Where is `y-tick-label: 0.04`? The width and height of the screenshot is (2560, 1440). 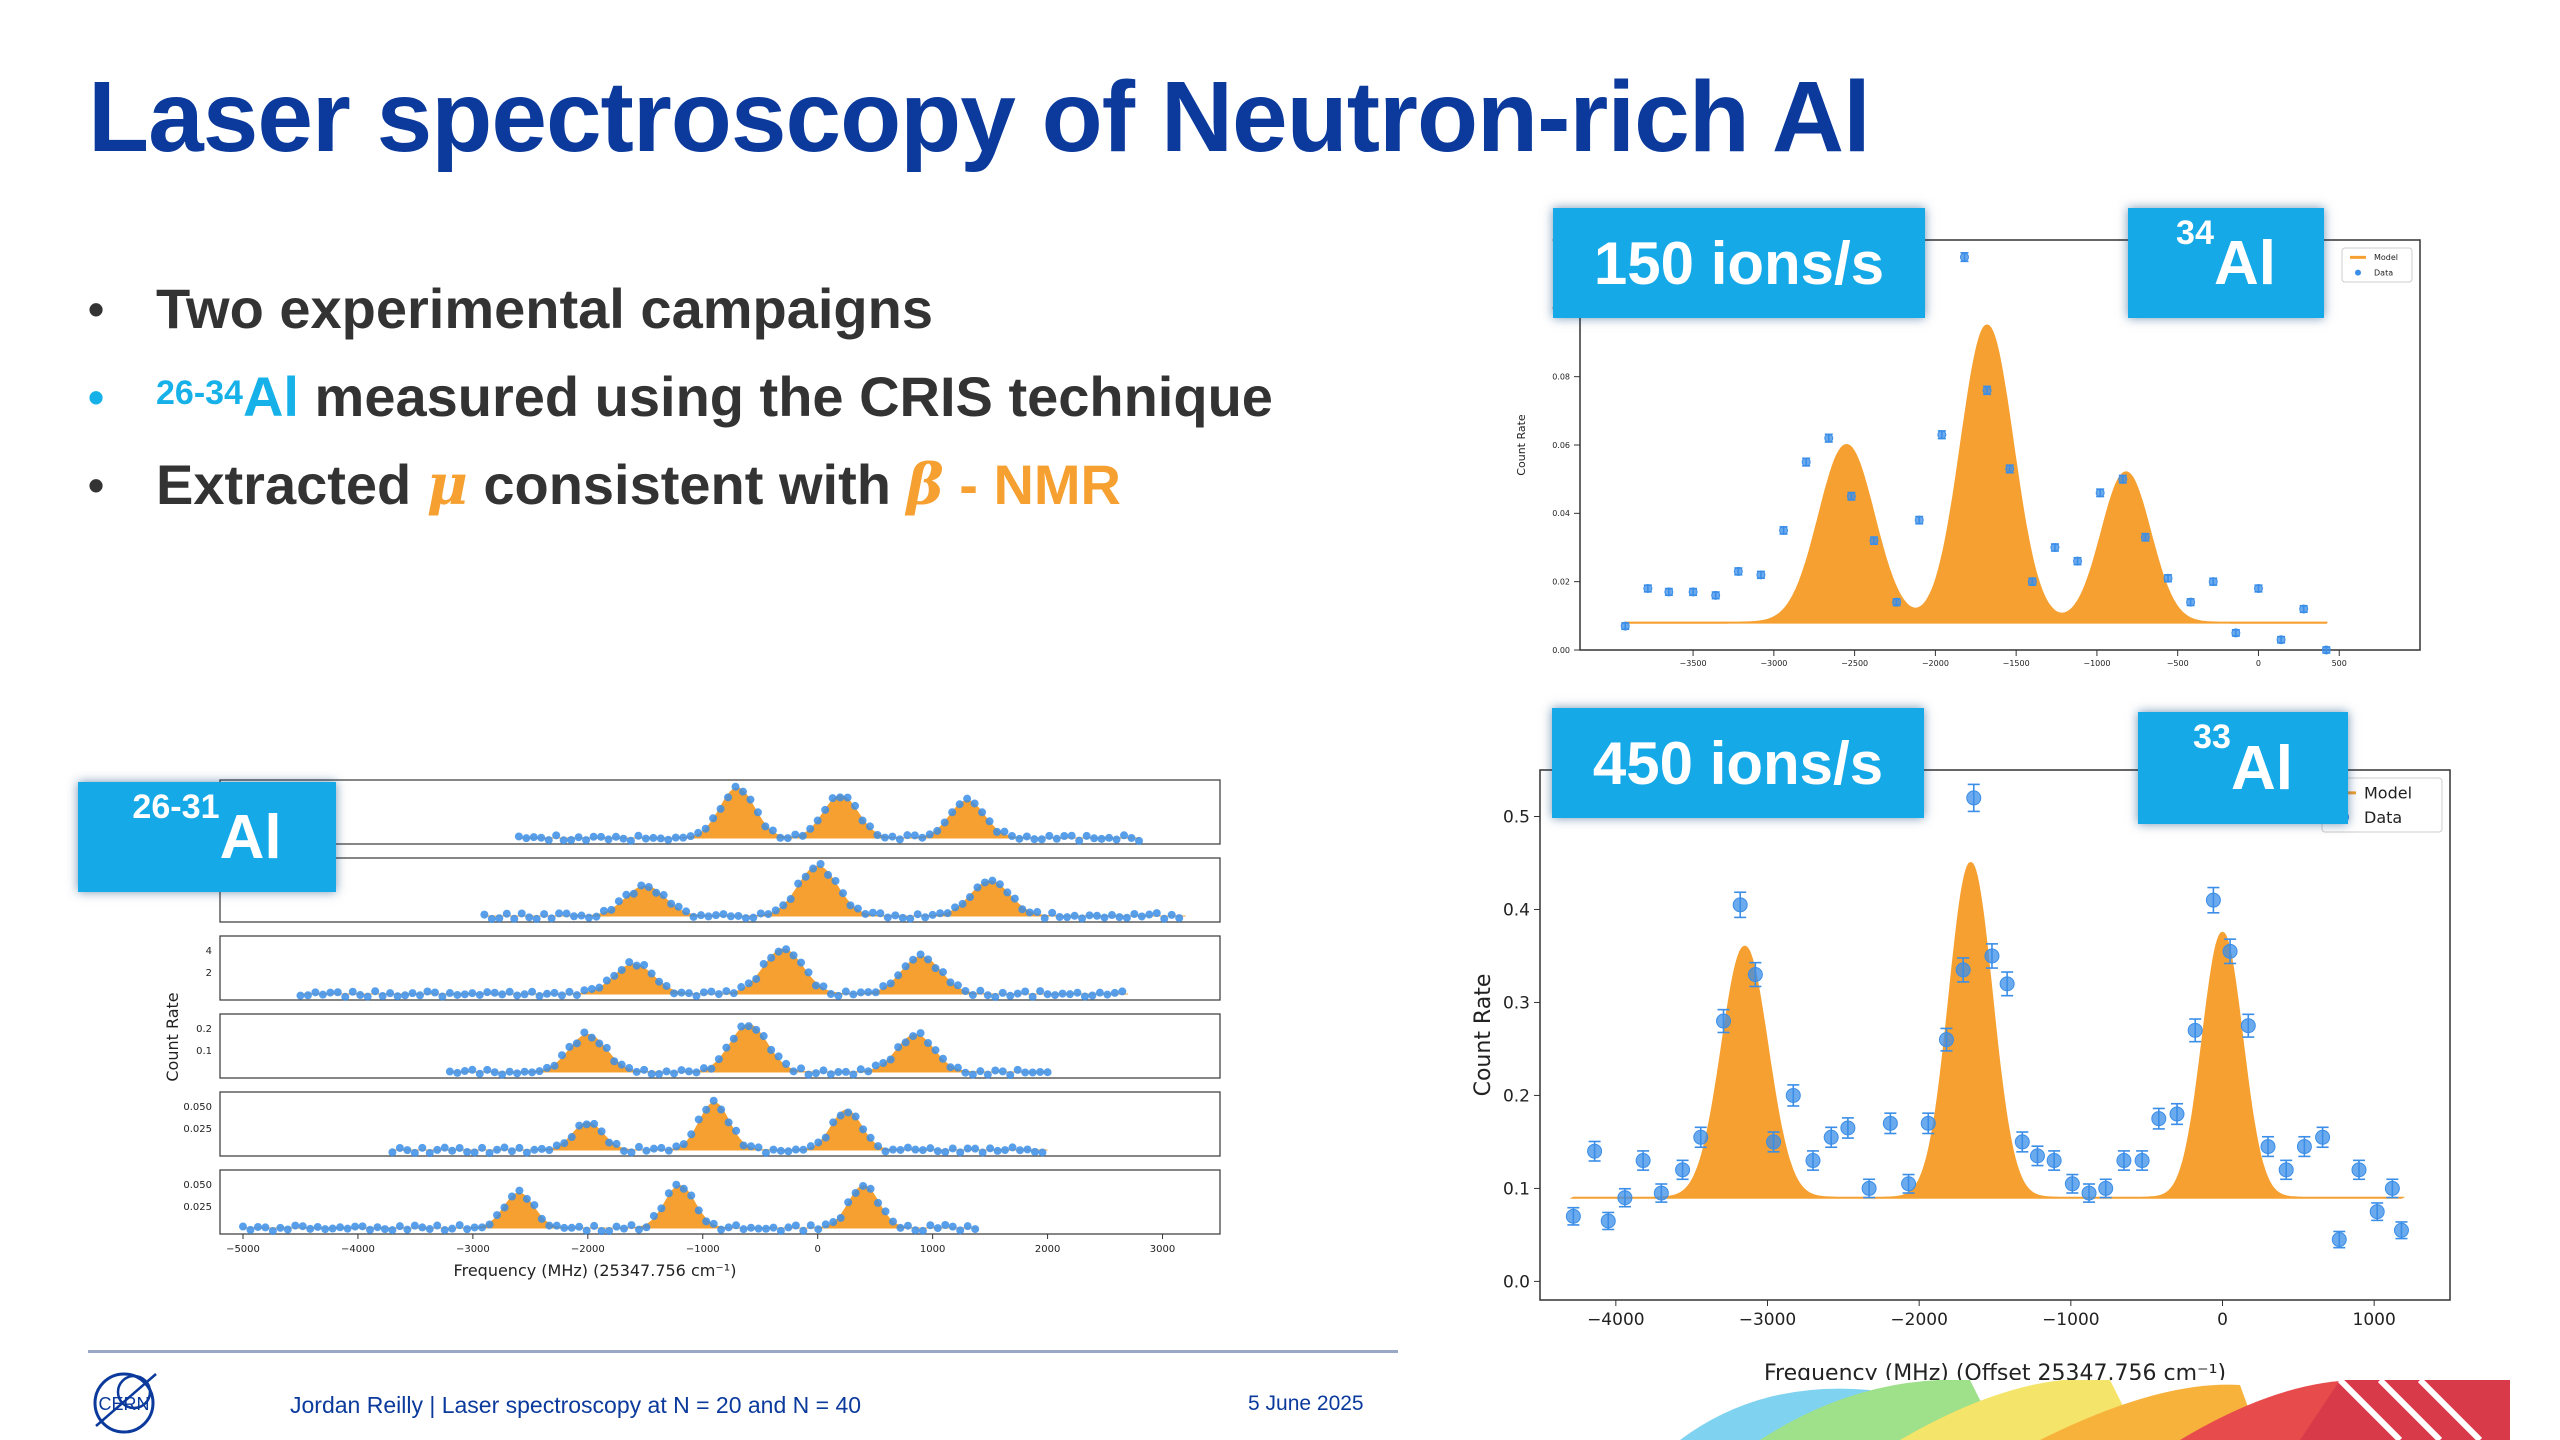
y-tick-label: 0.04 is located at coordinates (1561, 513).